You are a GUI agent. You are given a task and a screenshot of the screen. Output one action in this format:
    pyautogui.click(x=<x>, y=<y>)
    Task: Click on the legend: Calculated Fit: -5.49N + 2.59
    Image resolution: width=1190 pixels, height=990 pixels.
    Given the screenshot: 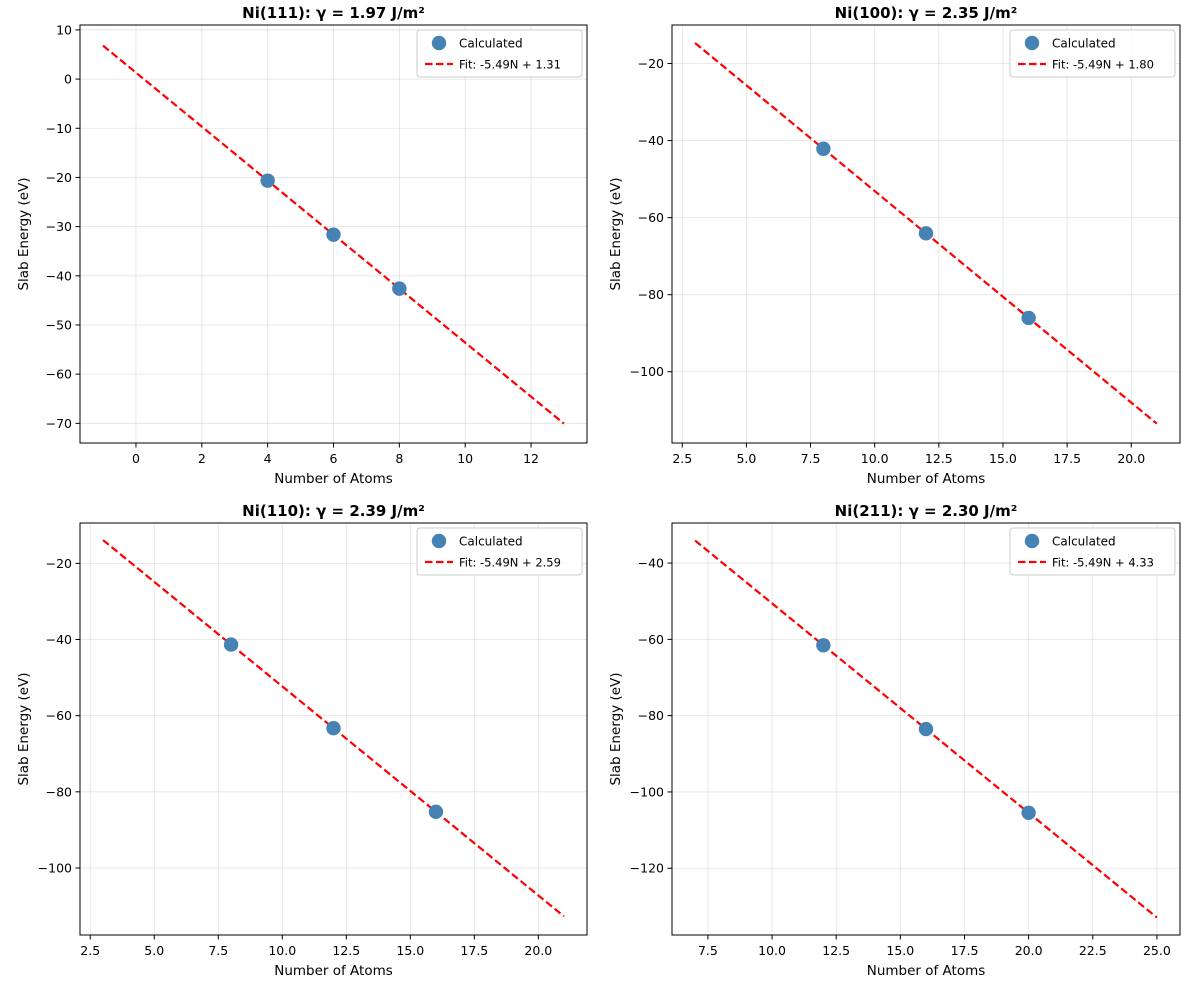 What is the action you would take?
    pyautogui.click(x=499, y=551)
    